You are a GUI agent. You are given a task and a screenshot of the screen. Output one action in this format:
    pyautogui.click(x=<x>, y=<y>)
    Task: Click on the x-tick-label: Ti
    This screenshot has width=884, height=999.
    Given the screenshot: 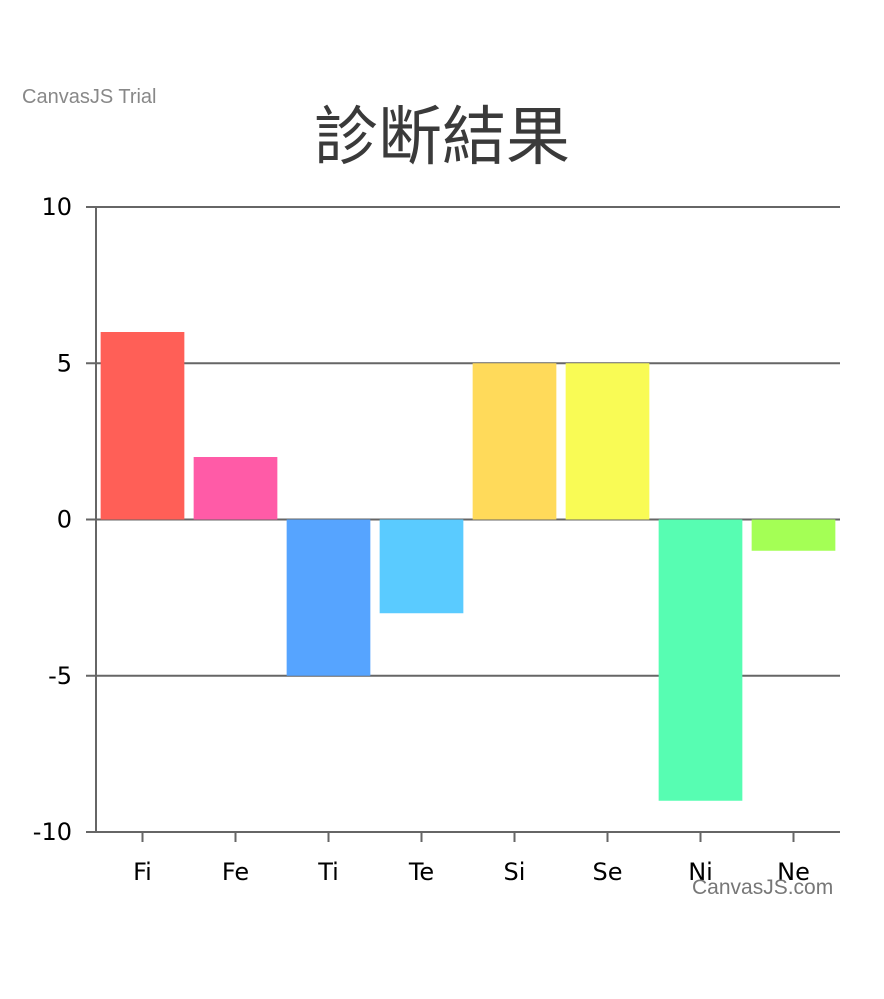 What is the action you would take?
    pyautogui.click(x=328, y=872)
    